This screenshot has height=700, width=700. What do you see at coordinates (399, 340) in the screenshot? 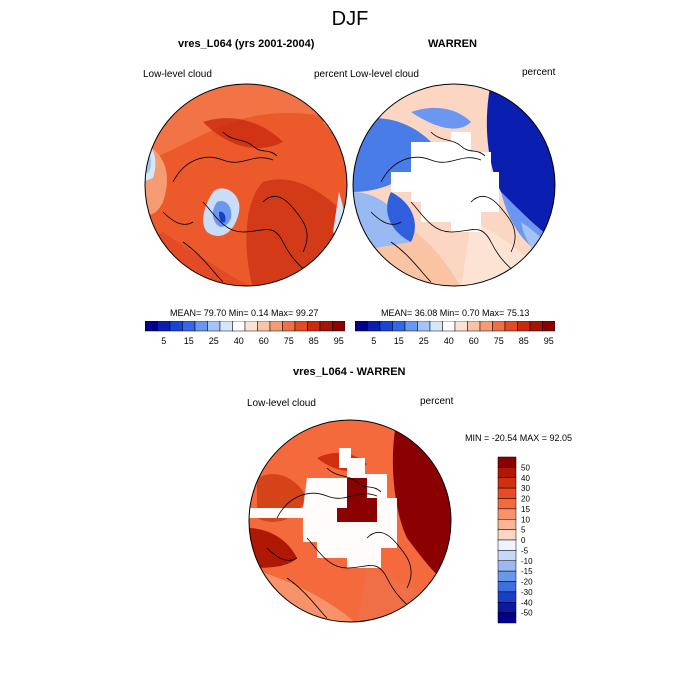
I see `panel2-colorbar-tick-label: 15` at bounding box center [399, 340].